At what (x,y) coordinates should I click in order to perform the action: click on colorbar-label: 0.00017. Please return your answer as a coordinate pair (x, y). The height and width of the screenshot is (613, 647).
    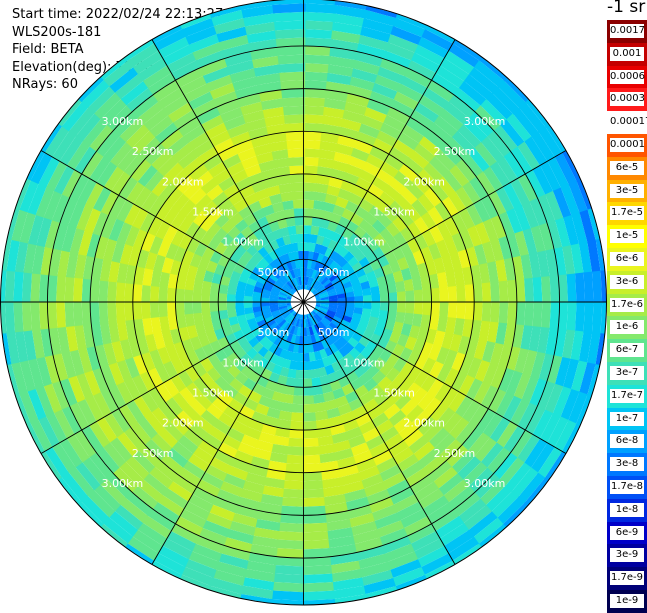
    Looking at the image, I should click on (628, 122).